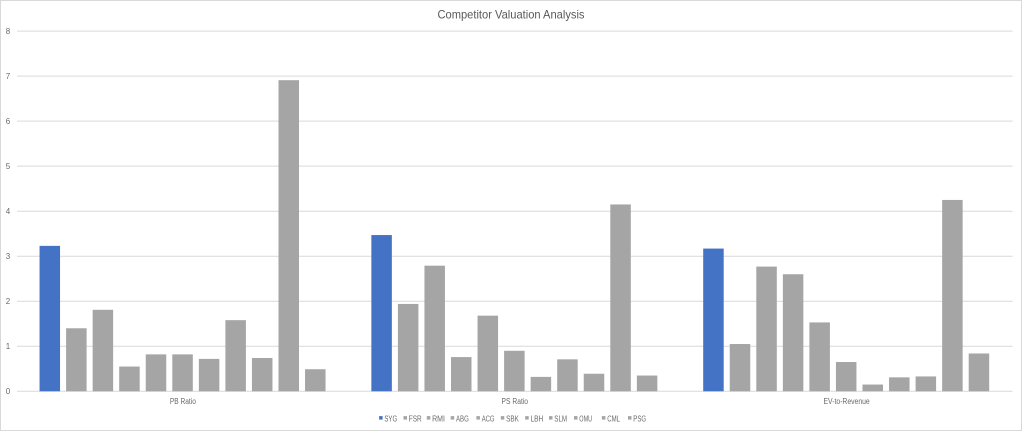 The width and height of the screenshot is (1022, 431). I want to click on svg-text: 5, so click(8, 166).